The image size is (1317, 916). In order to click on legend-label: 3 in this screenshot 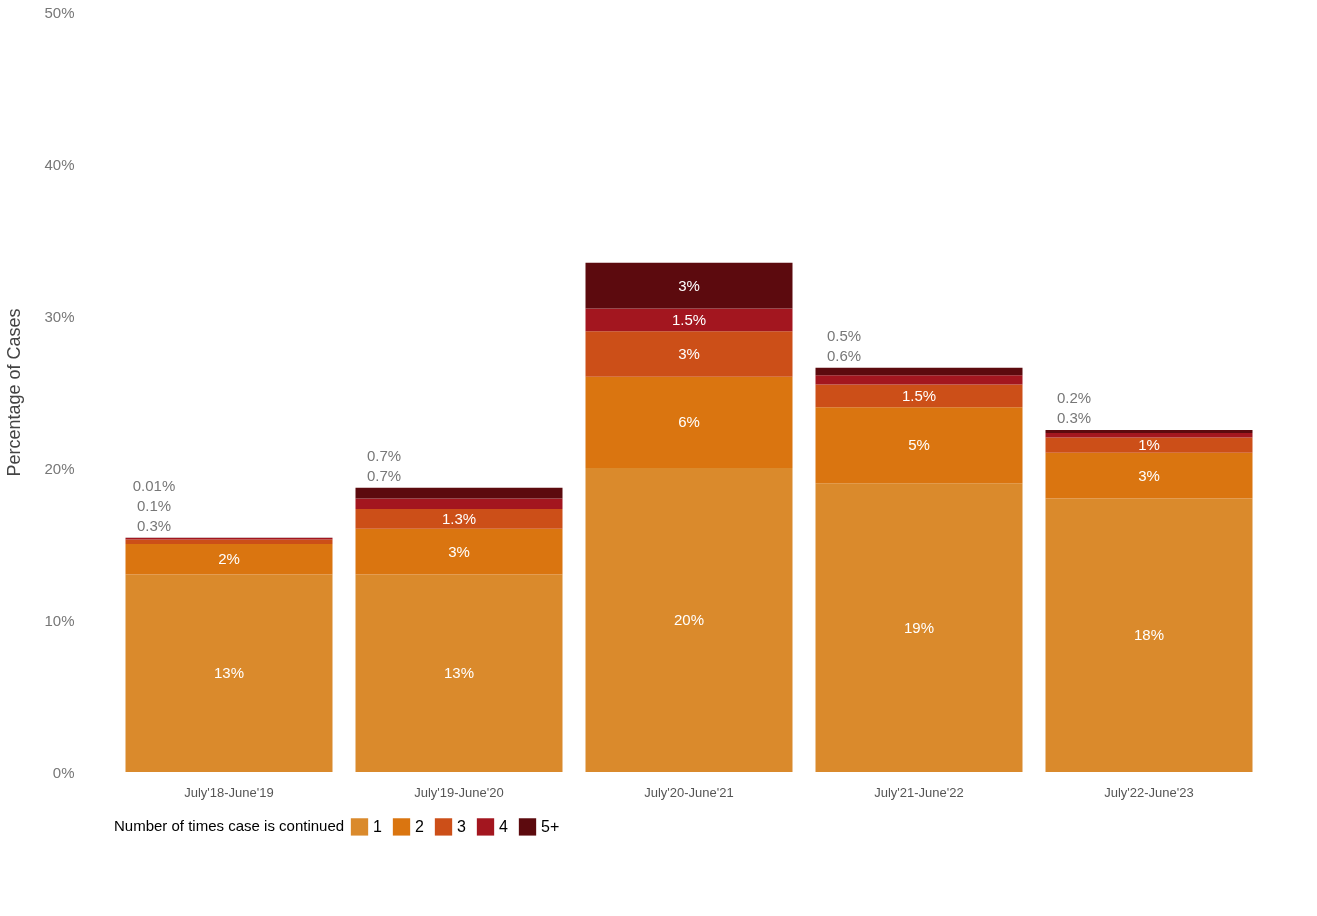, I will do `click(461, 826)`.